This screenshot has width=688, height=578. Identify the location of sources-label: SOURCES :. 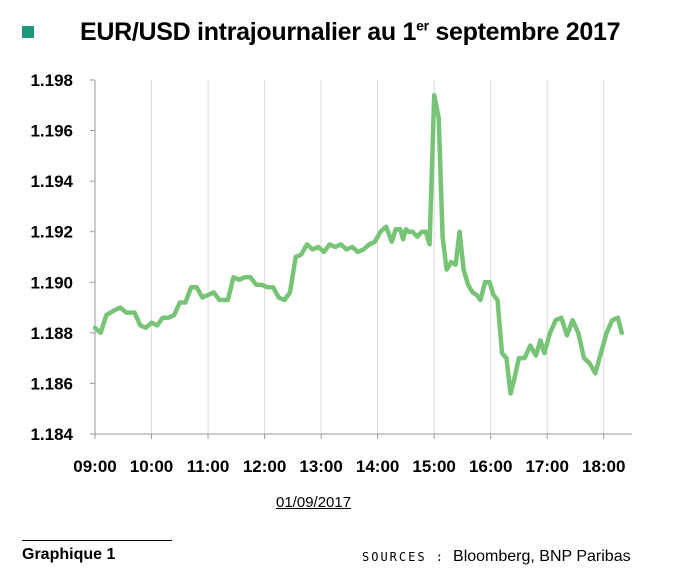
(404, 557).